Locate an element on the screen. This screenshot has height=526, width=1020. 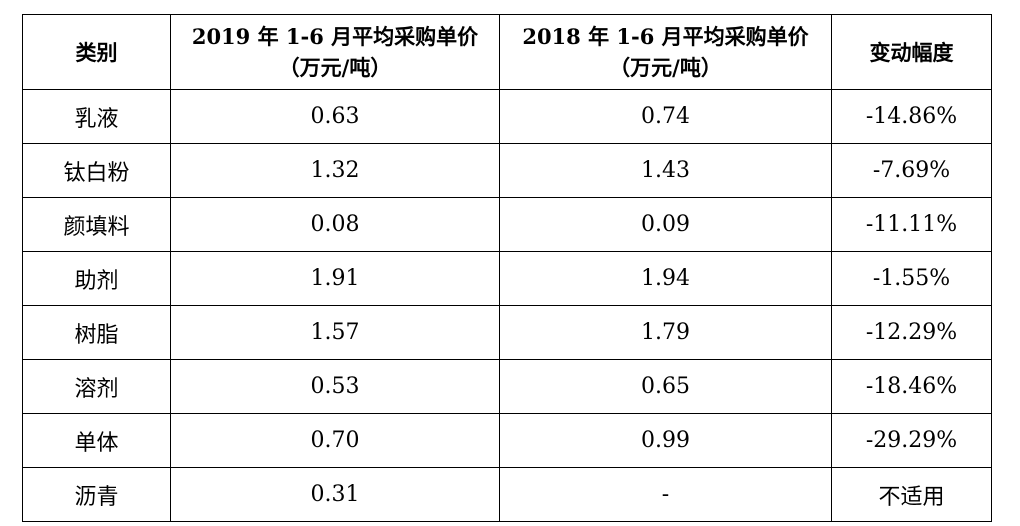
cell-price-2019: 0.53 is located at coordinates (335, 386).